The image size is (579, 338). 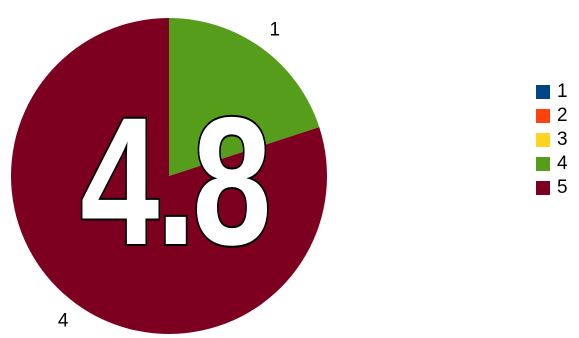 I want to click on legend-label-2: 2, so click(x=562, y=115).